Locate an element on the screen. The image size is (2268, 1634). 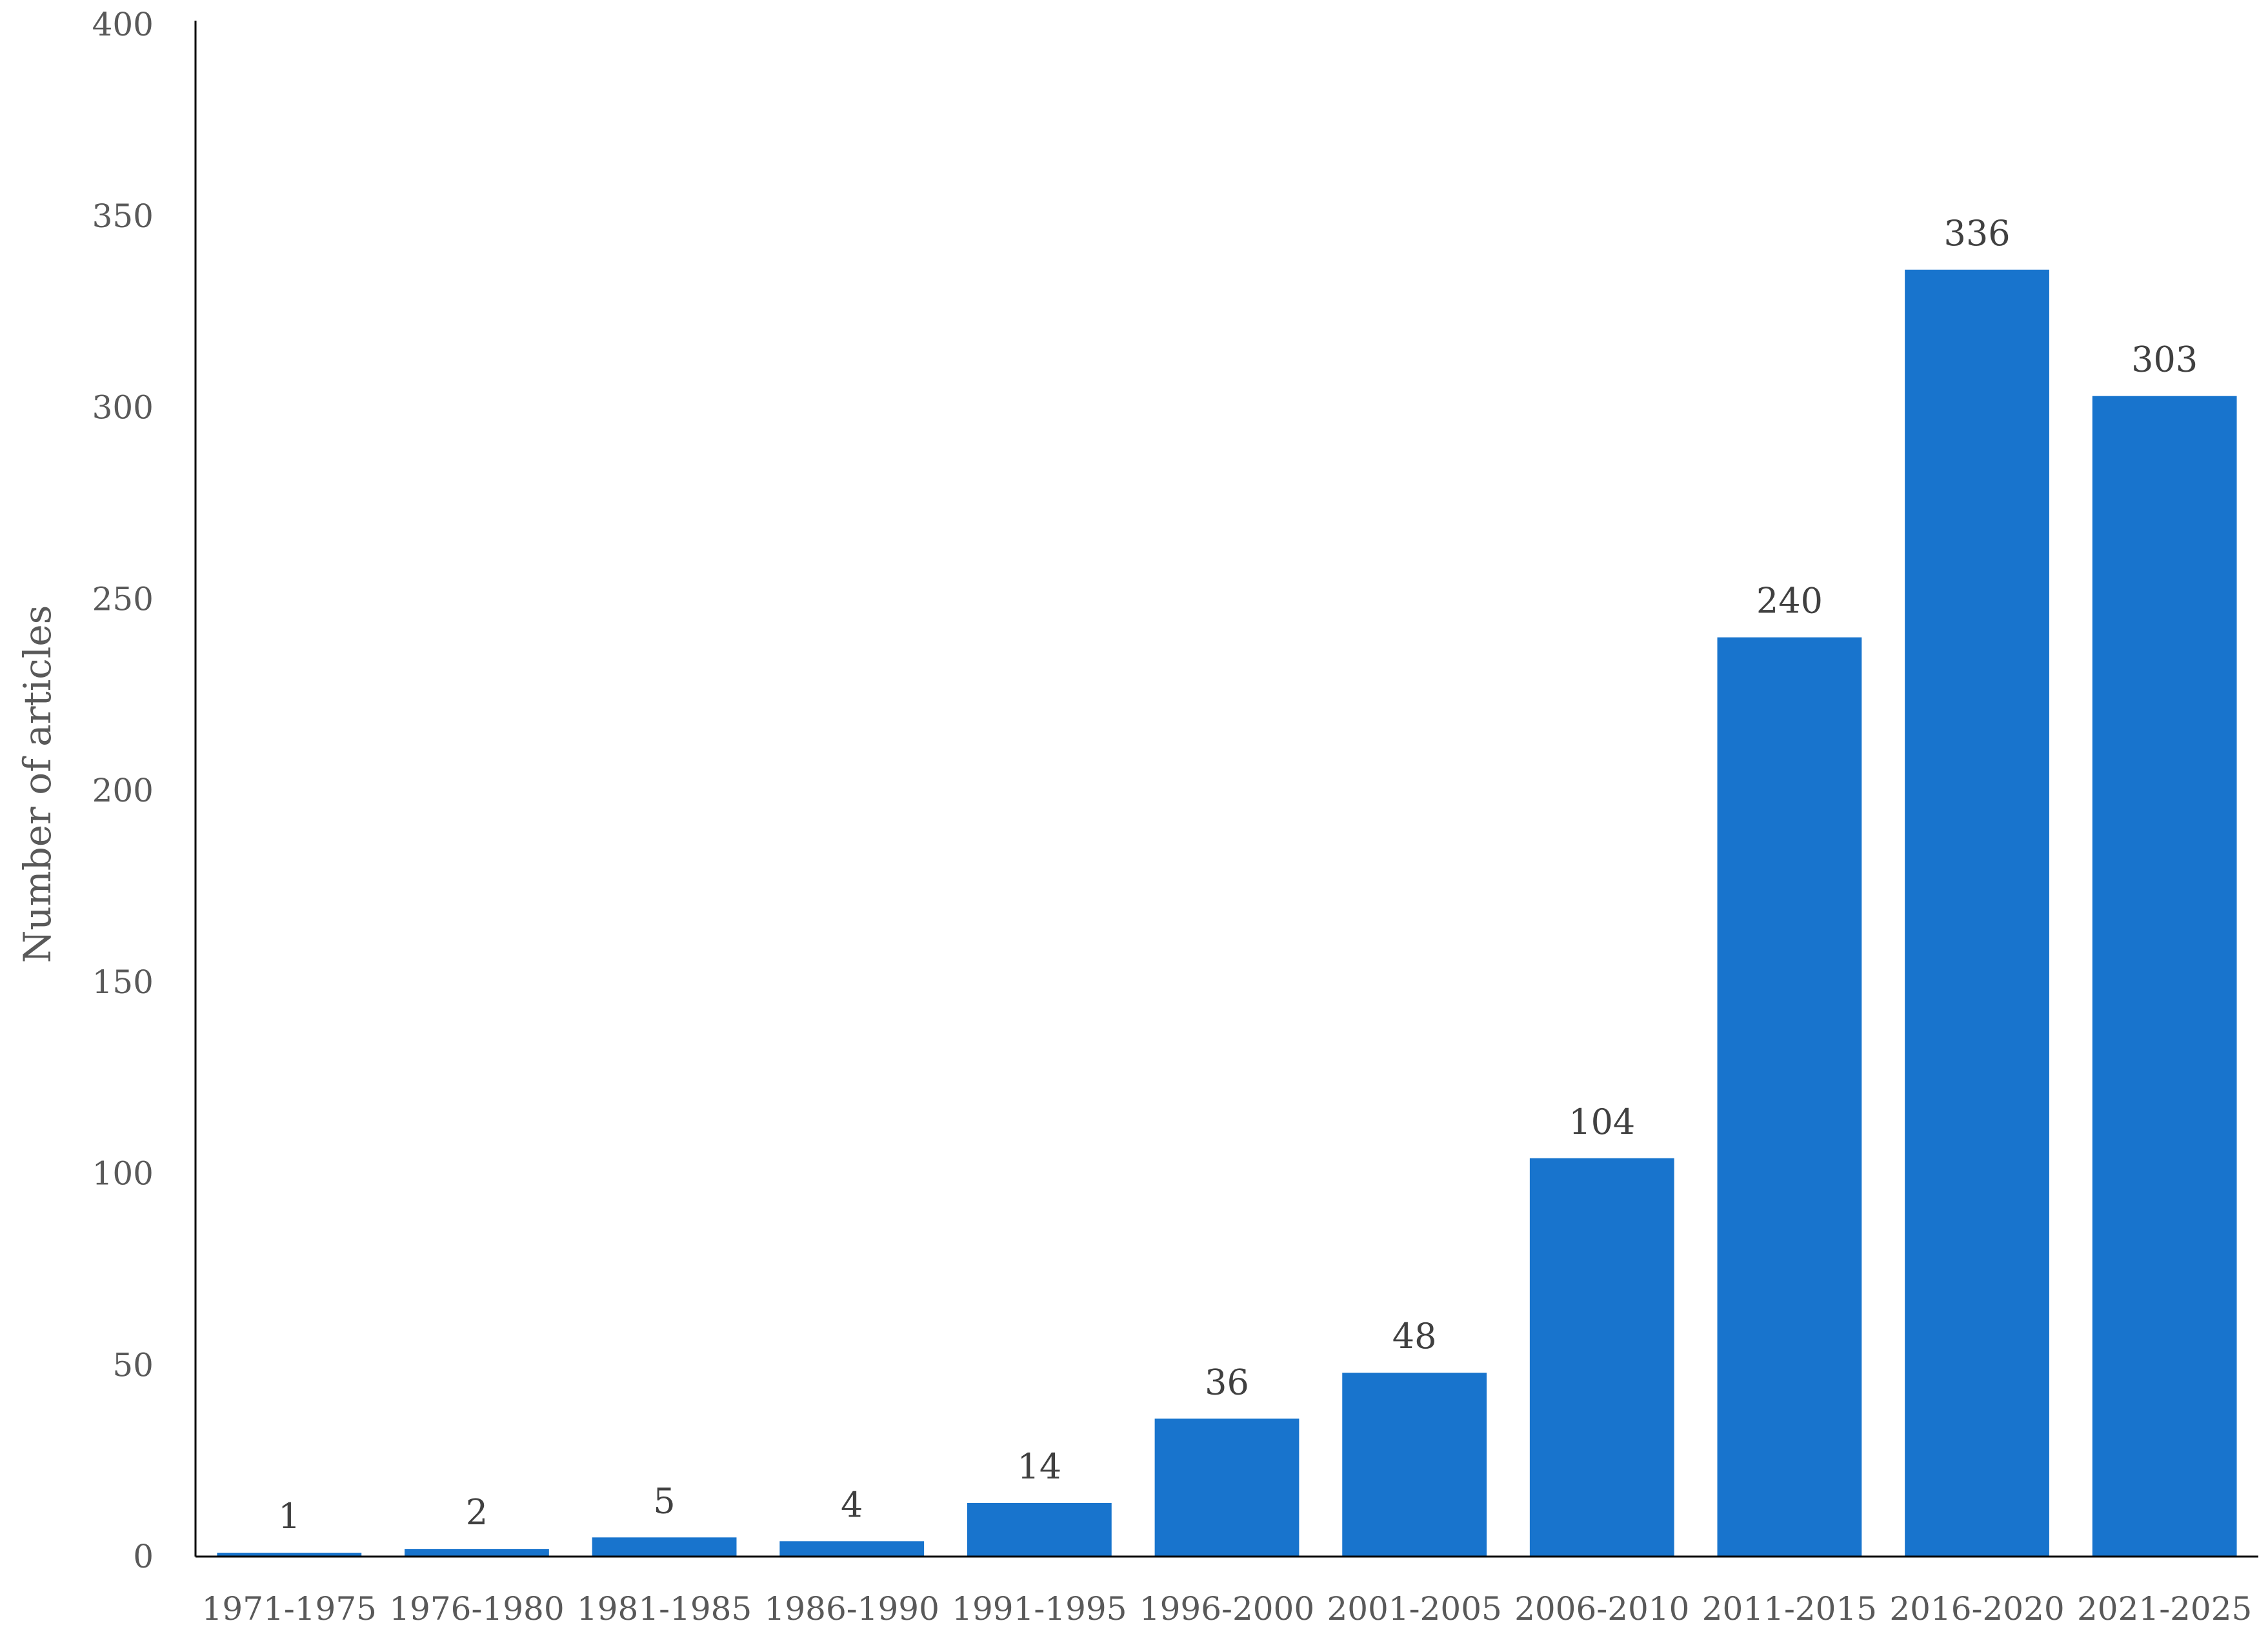
x-tick-label: 1996-2000 is located at coordinates (1226, 1609).